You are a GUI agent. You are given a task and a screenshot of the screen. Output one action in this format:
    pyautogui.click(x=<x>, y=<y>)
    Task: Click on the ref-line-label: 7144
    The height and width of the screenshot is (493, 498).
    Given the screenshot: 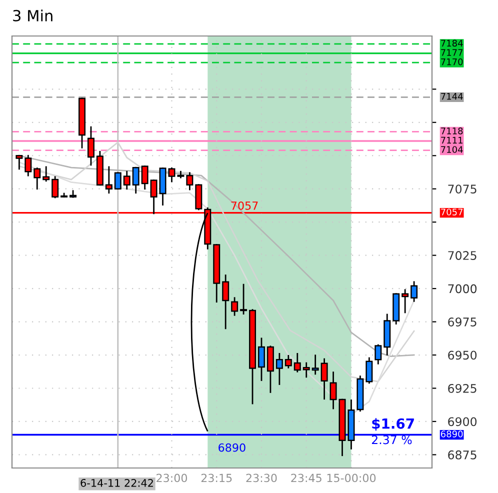 What is the action you would take?
    pyautogui.click(x=452, y=96)
    